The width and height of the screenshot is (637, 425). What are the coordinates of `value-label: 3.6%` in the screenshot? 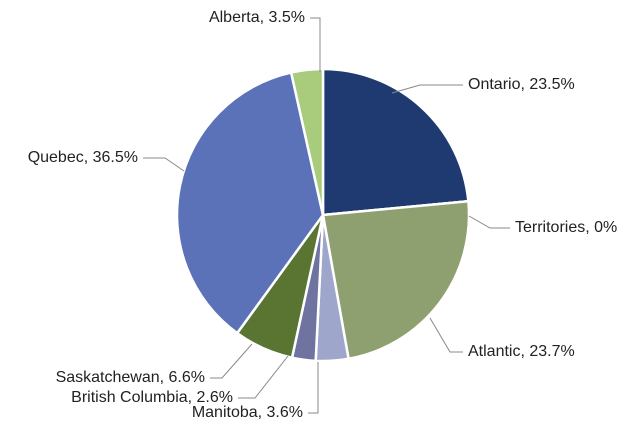 It's located at (285, 412).